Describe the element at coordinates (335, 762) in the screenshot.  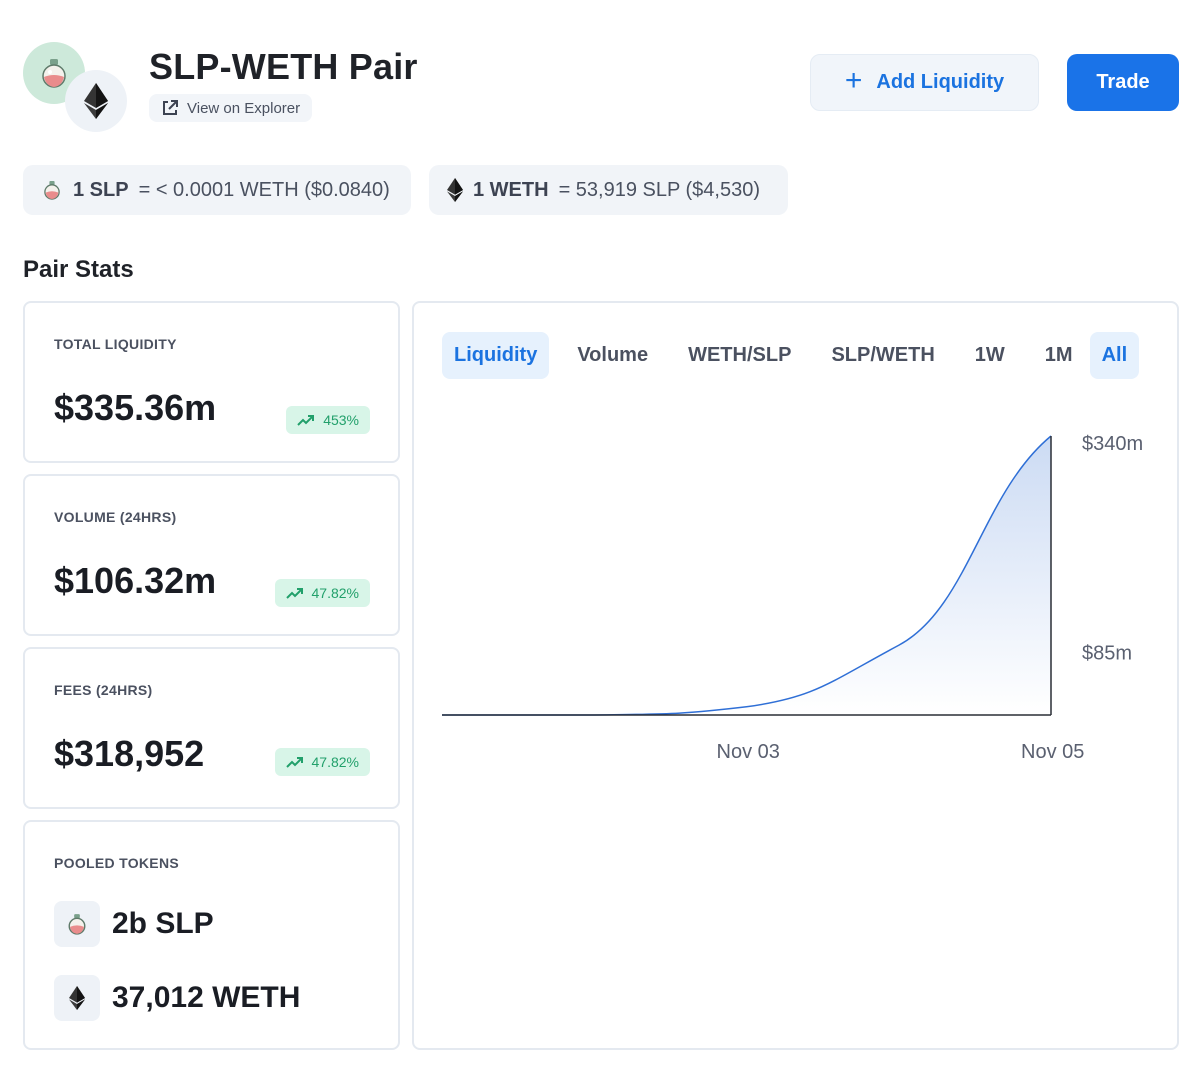
I see `fees-change-value: 47.82%` at that location.